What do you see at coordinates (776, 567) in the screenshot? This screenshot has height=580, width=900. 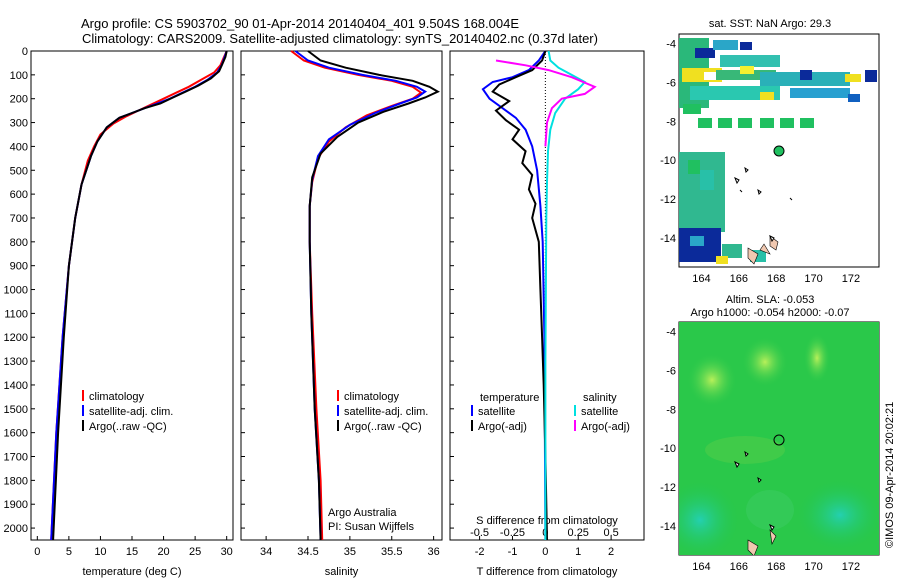 I see `sla_map-xtick-label: 168` at bounding box center [776, 567].